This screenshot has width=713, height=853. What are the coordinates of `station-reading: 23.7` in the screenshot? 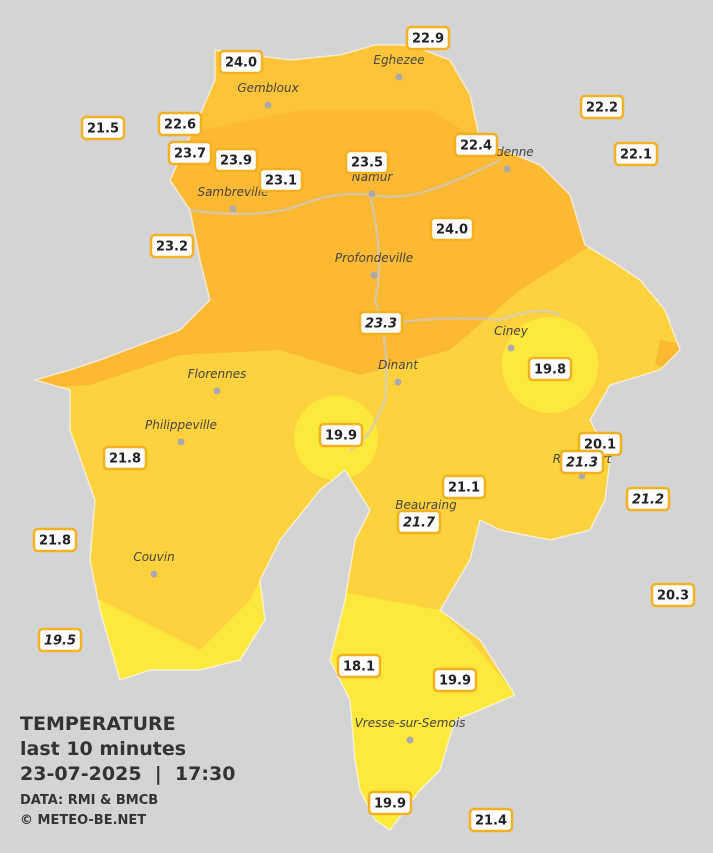 It's located at (190, 154).